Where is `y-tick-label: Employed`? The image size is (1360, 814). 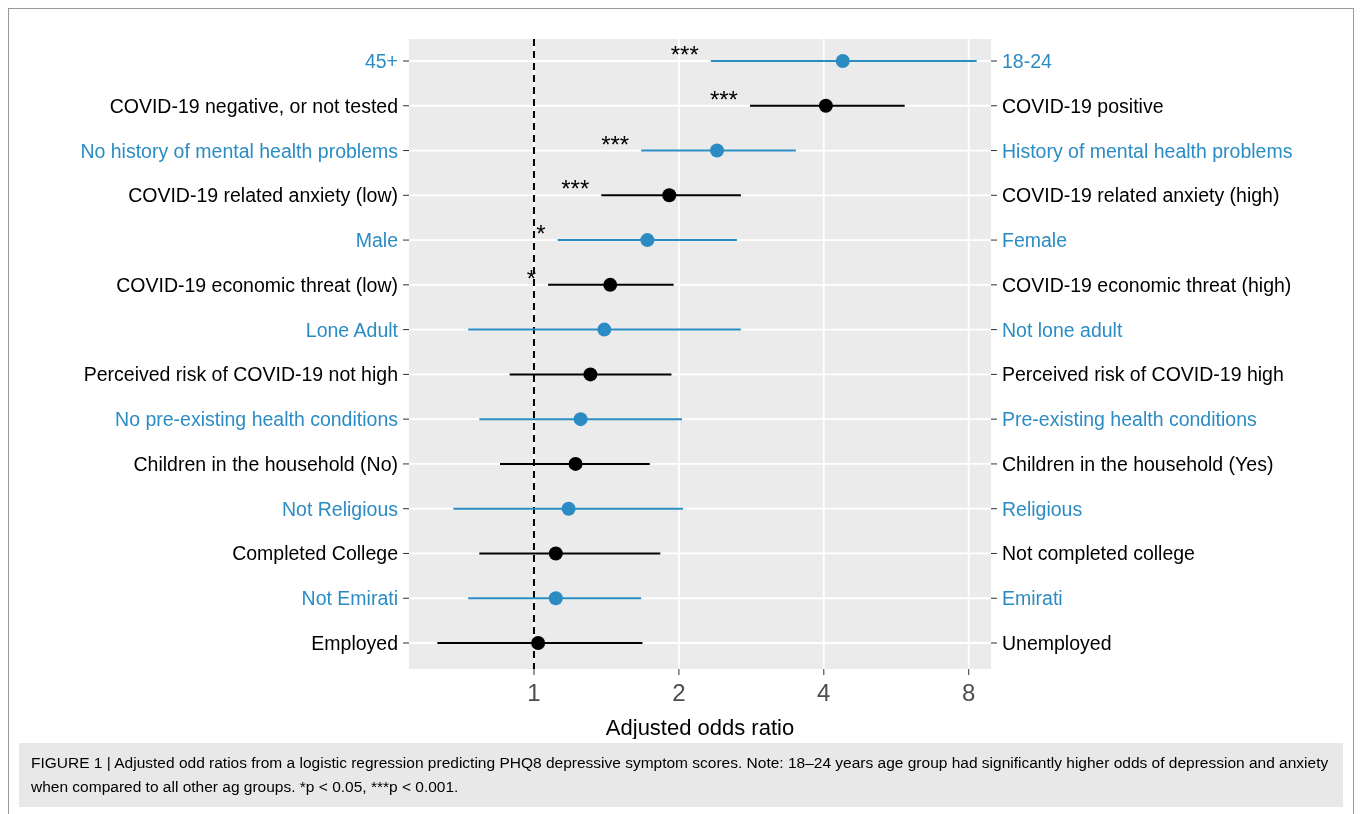
y-tick-label: Employed is located at coordinates (354, 643).